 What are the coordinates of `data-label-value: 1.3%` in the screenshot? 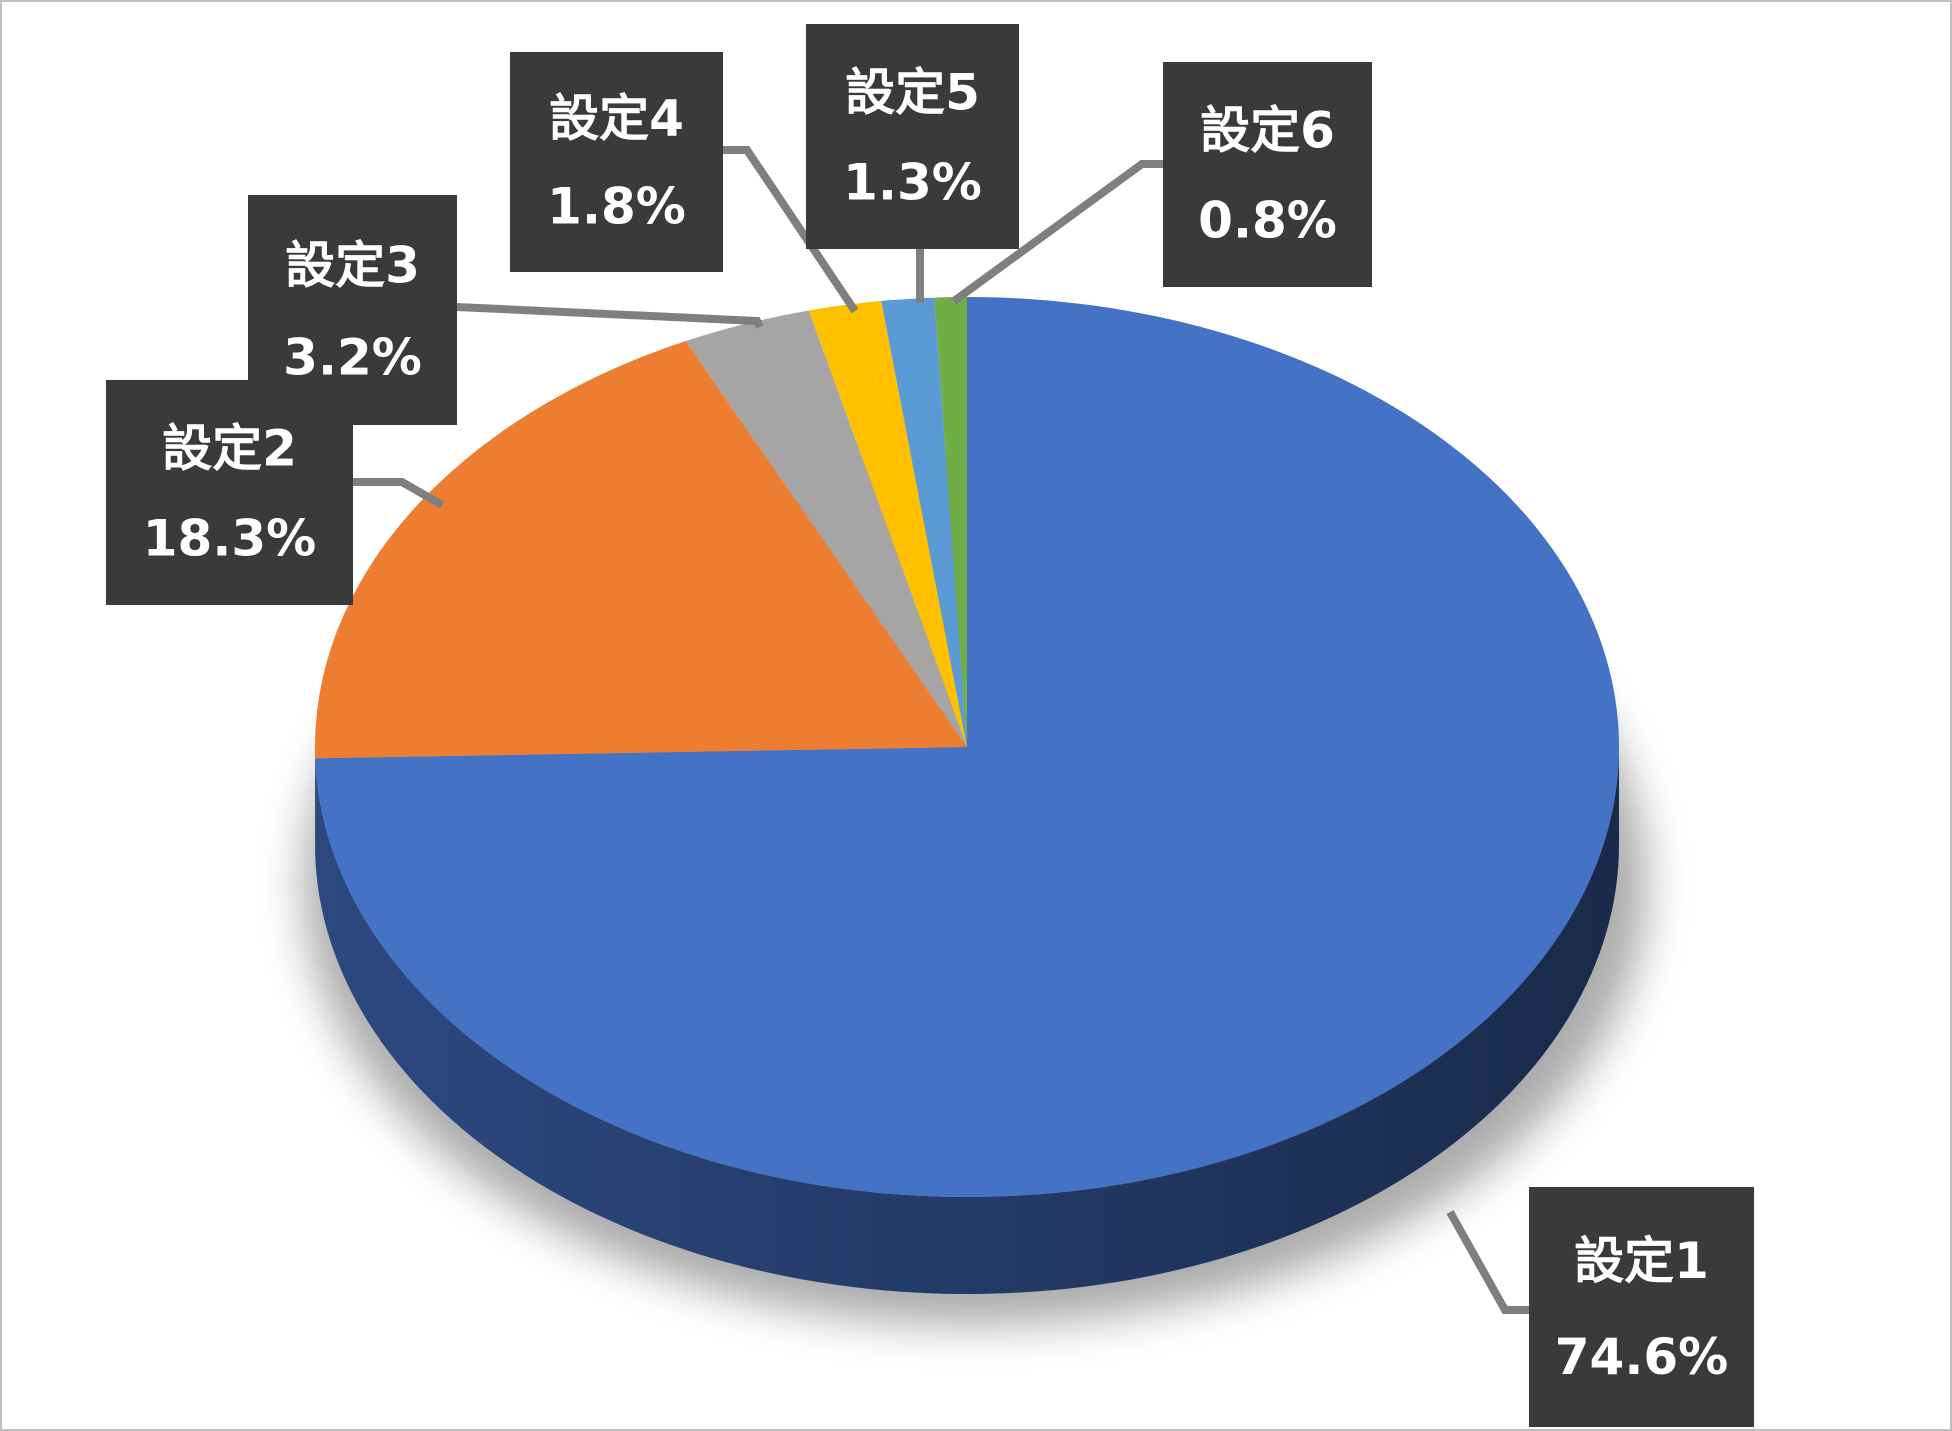 It's located at (912, 183).